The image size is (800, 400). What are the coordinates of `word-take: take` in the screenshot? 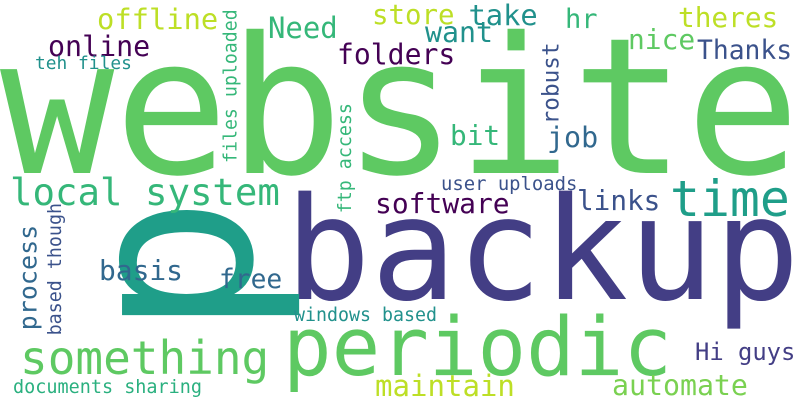 It's located at (503, 16).